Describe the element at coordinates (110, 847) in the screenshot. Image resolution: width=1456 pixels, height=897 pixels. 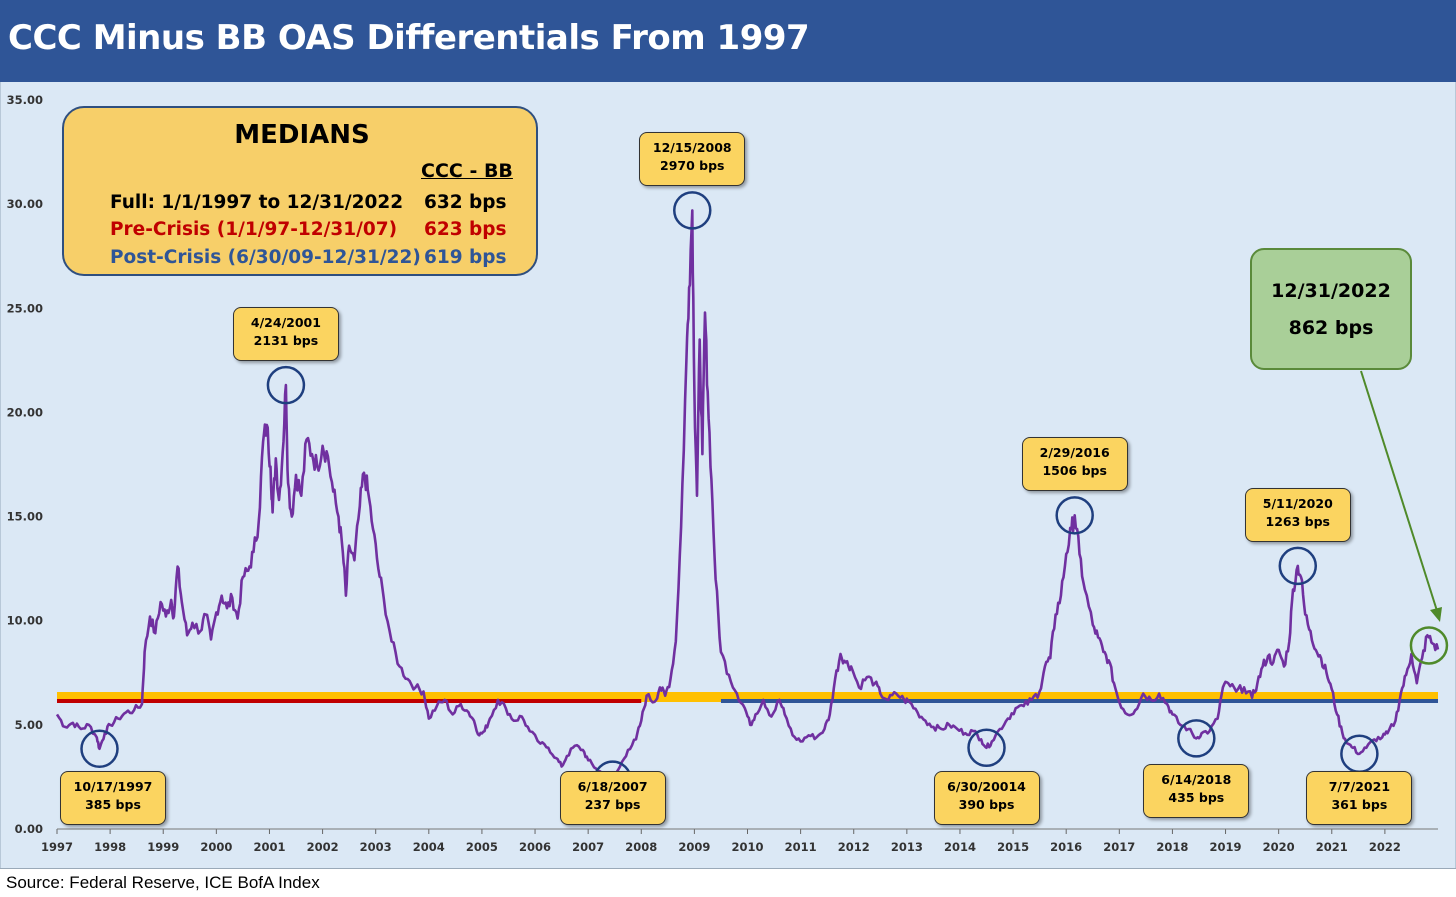
I see `x-tick-label: 1998` at that location.